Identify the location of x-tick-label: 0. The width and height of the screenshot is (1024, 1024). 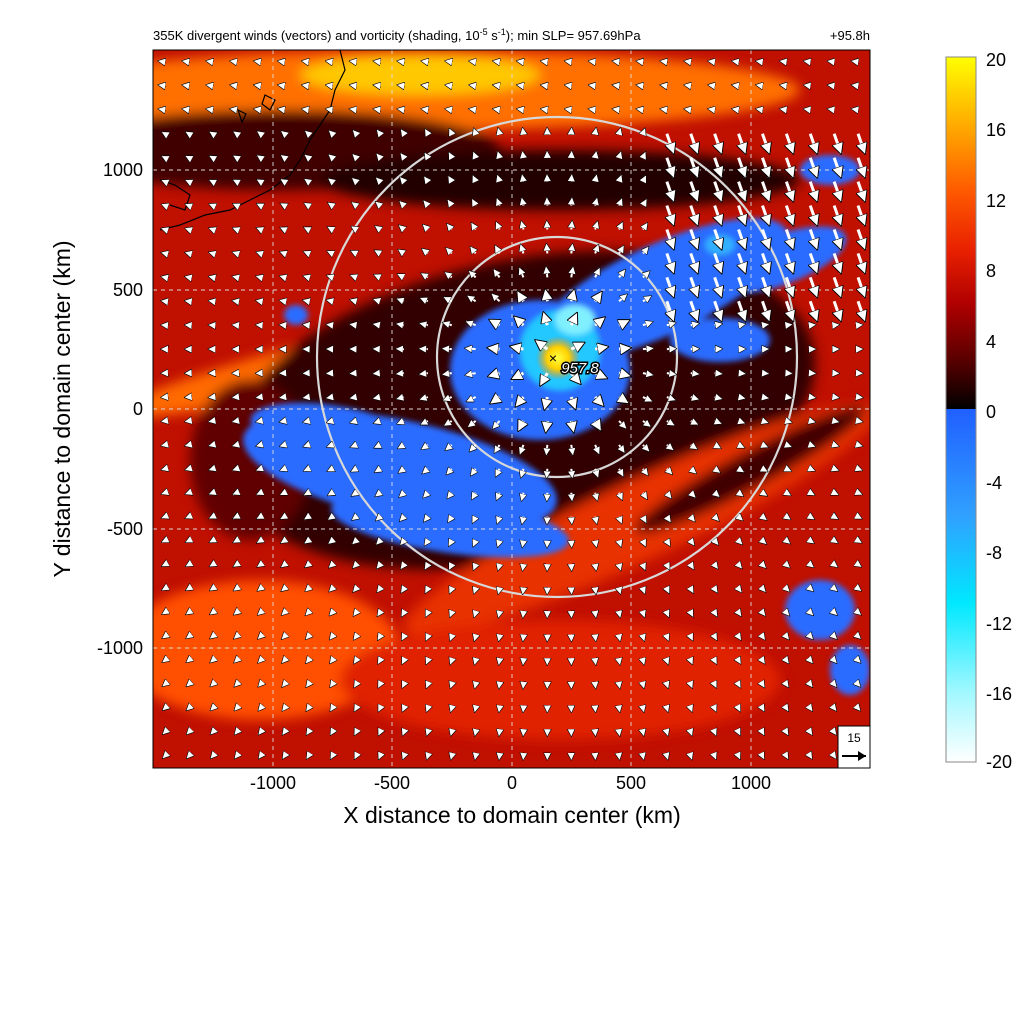
(512, 783).